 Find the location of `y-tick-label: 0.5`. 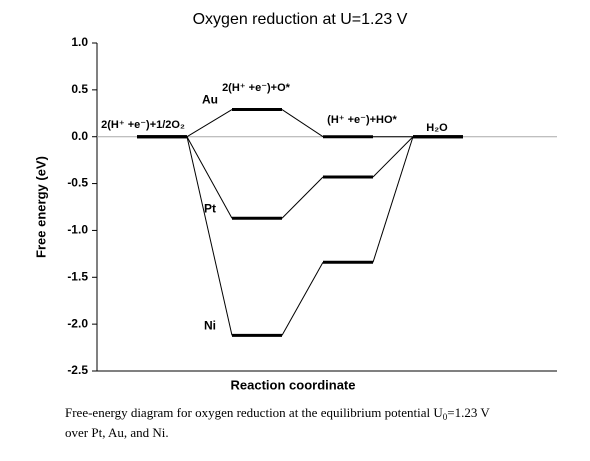

y-tick-label: 0.5 is located at coordinates (79, 89).